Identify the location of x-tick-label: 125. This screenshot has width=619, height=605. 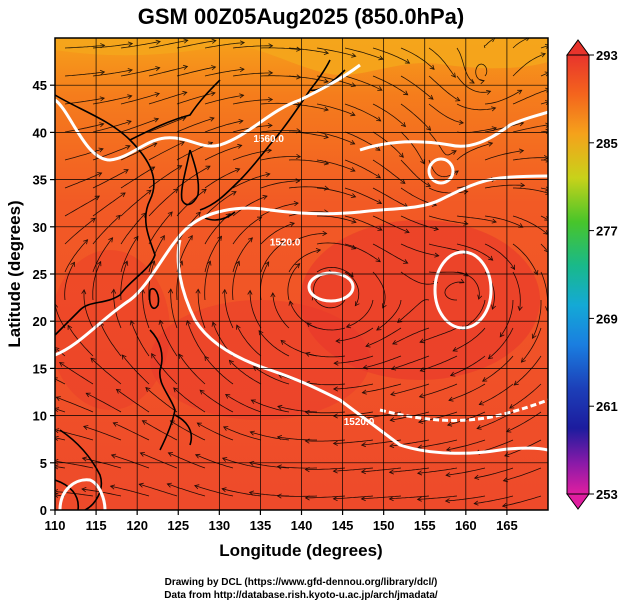
(178, 525).